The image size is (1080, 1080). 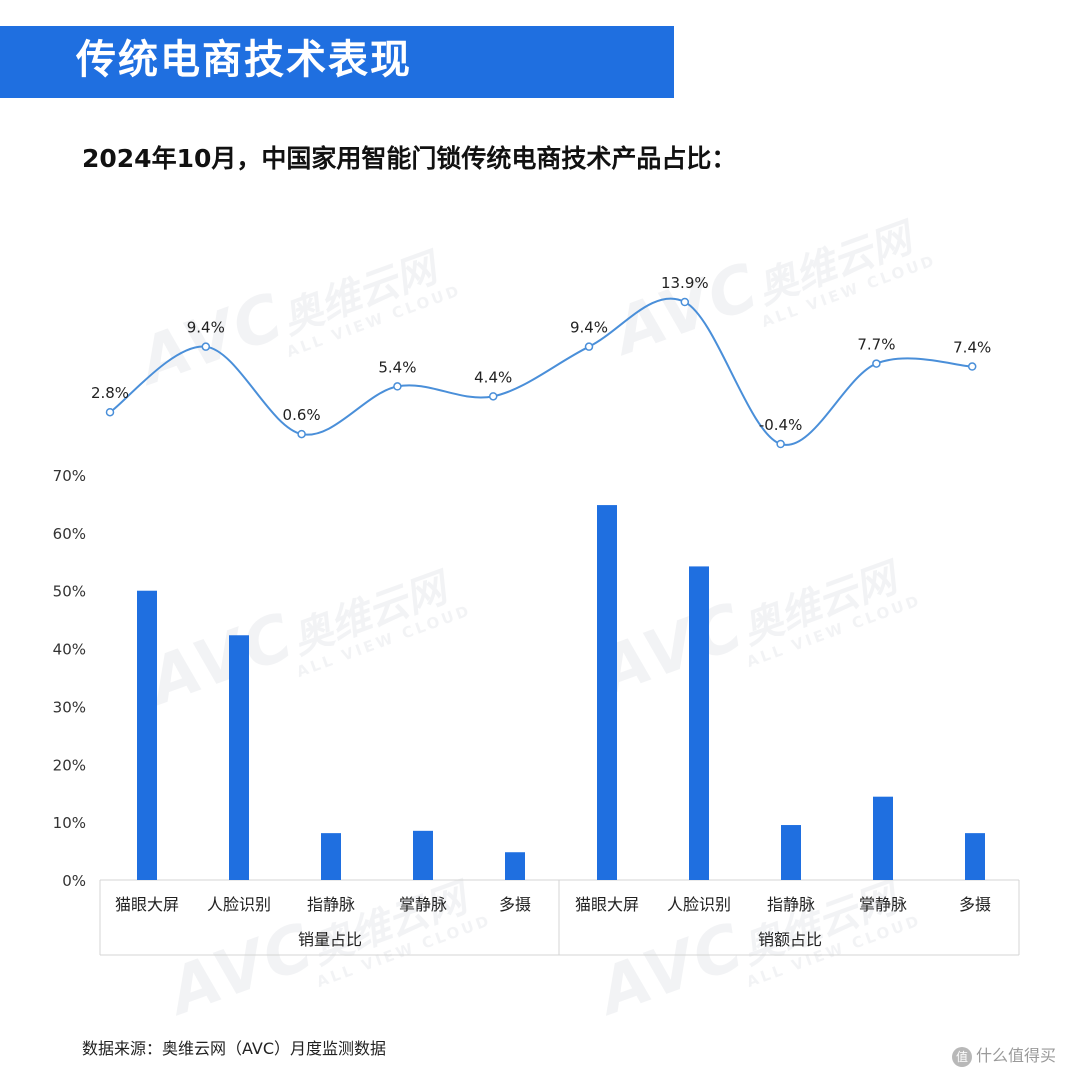 I want to click on corner-watermark: 值什么值得买, so click(x=1004, y=1056).